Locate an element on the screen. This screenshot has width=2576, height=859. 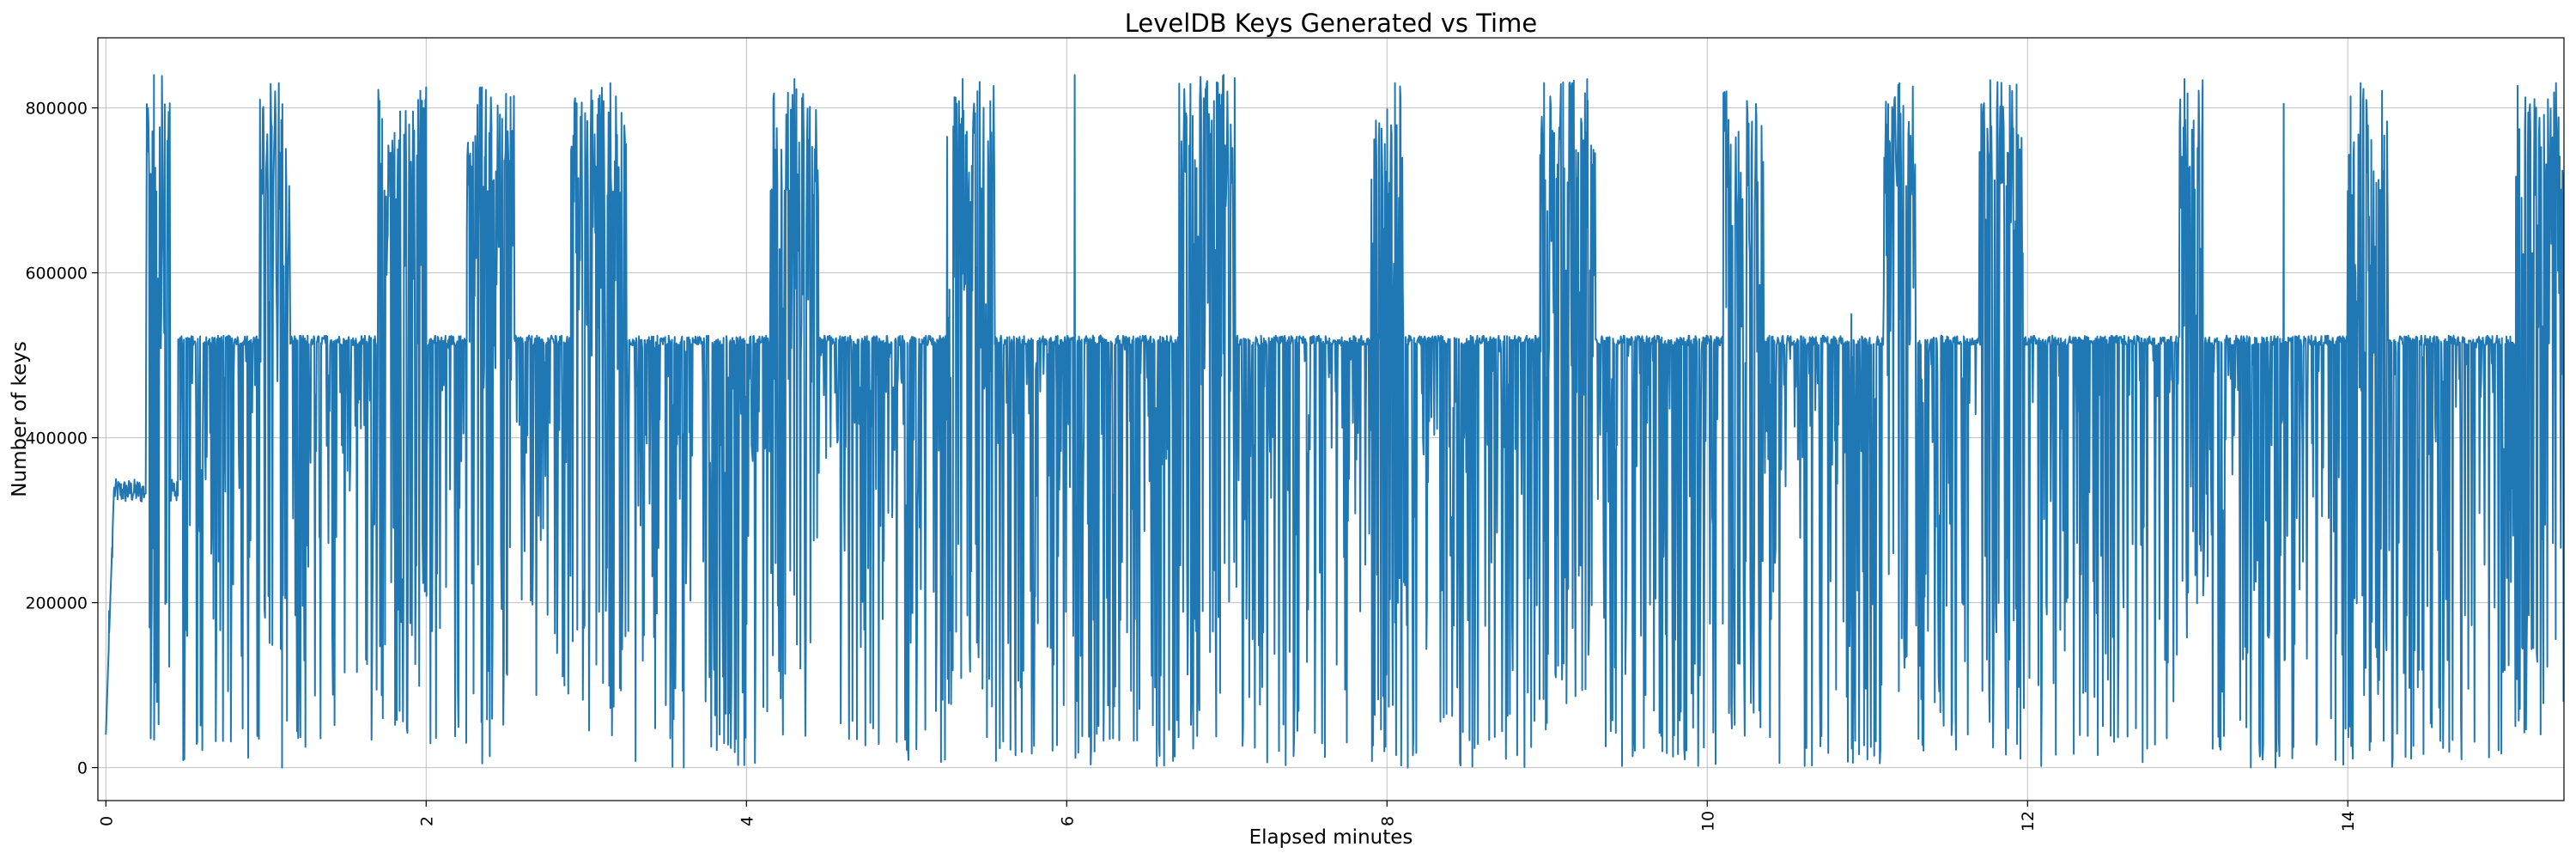
x-tick-label: 12 is located at coordinates (2028, 821).